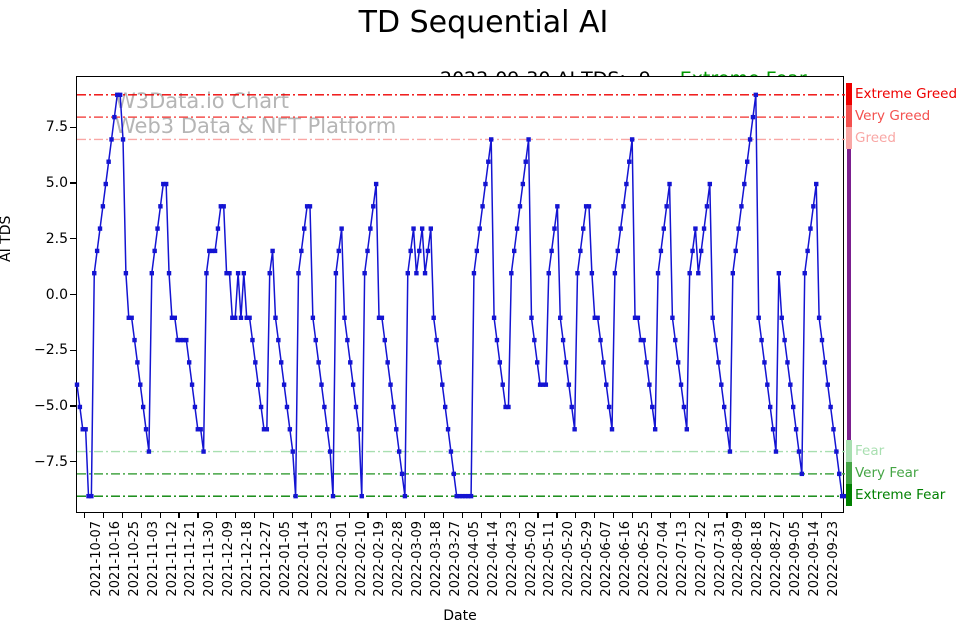  Describe the element at coordinates (739, 559) in the screenshot. I see `x-tick-label: 2022-08-09` at that location.